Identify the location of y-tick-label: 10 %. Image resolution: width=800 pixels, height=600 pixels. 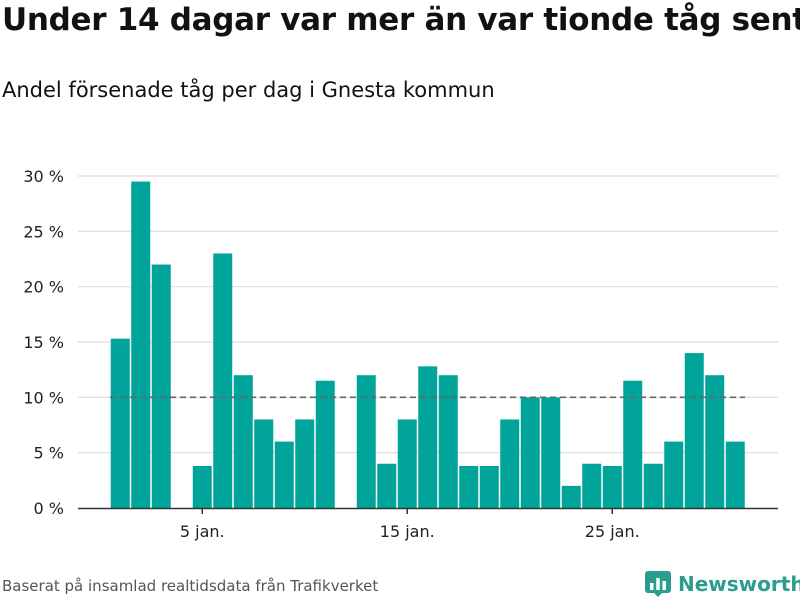
(43, 397).